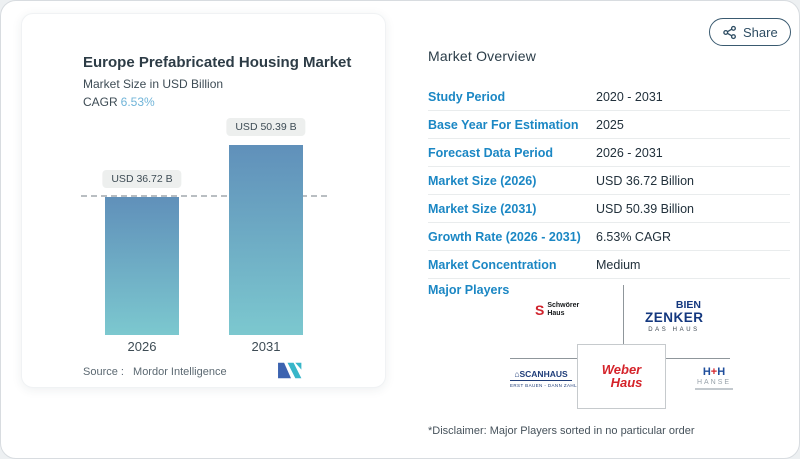 This screenshot has height=459, width=800. What do you see at coordinates (645, 180) in the screenshot?
I see `row-value: USD 36.72 Billion` at bounding box center [645, 180].